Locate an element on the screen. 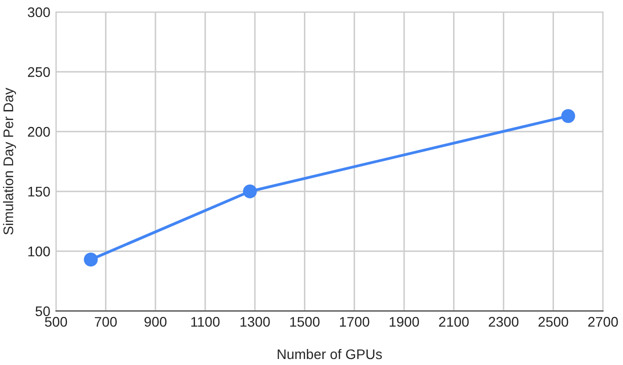  x-tick-label: 2300 is located at coordinates (503, 321).